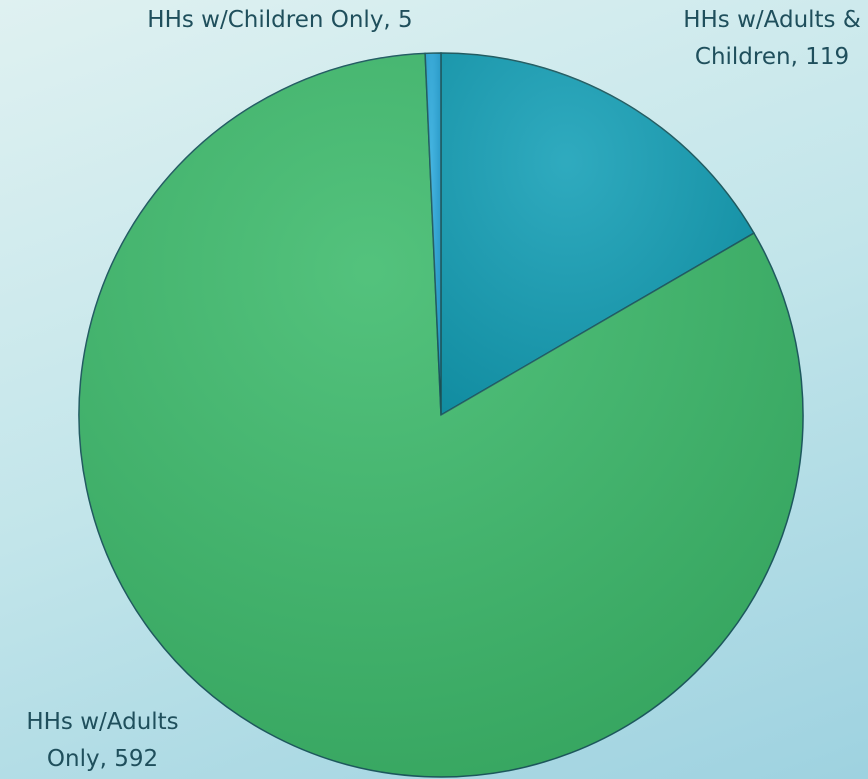 Image resolution: width=868 pixels, height=779 pixels. Describe the element at coordinates (280, 20) in the screenshot. I see `data-label: HHs w/Children Only, 5` at that location.